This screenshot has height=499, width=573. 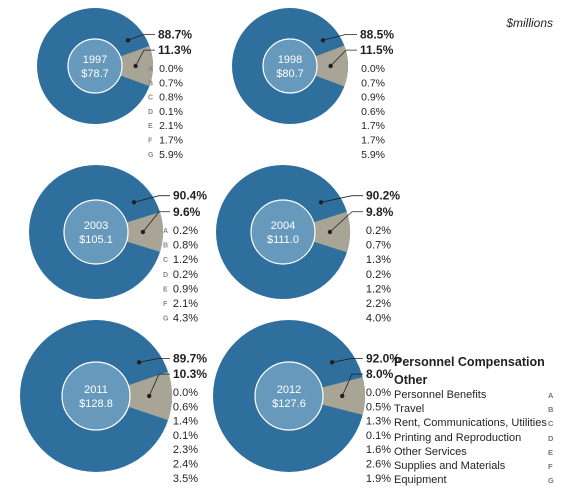 What do you see at coordinates (440, 395) in the screenshot?
I see `legend-item-a: Personnel Benefits` at bounding box center [440, 395].